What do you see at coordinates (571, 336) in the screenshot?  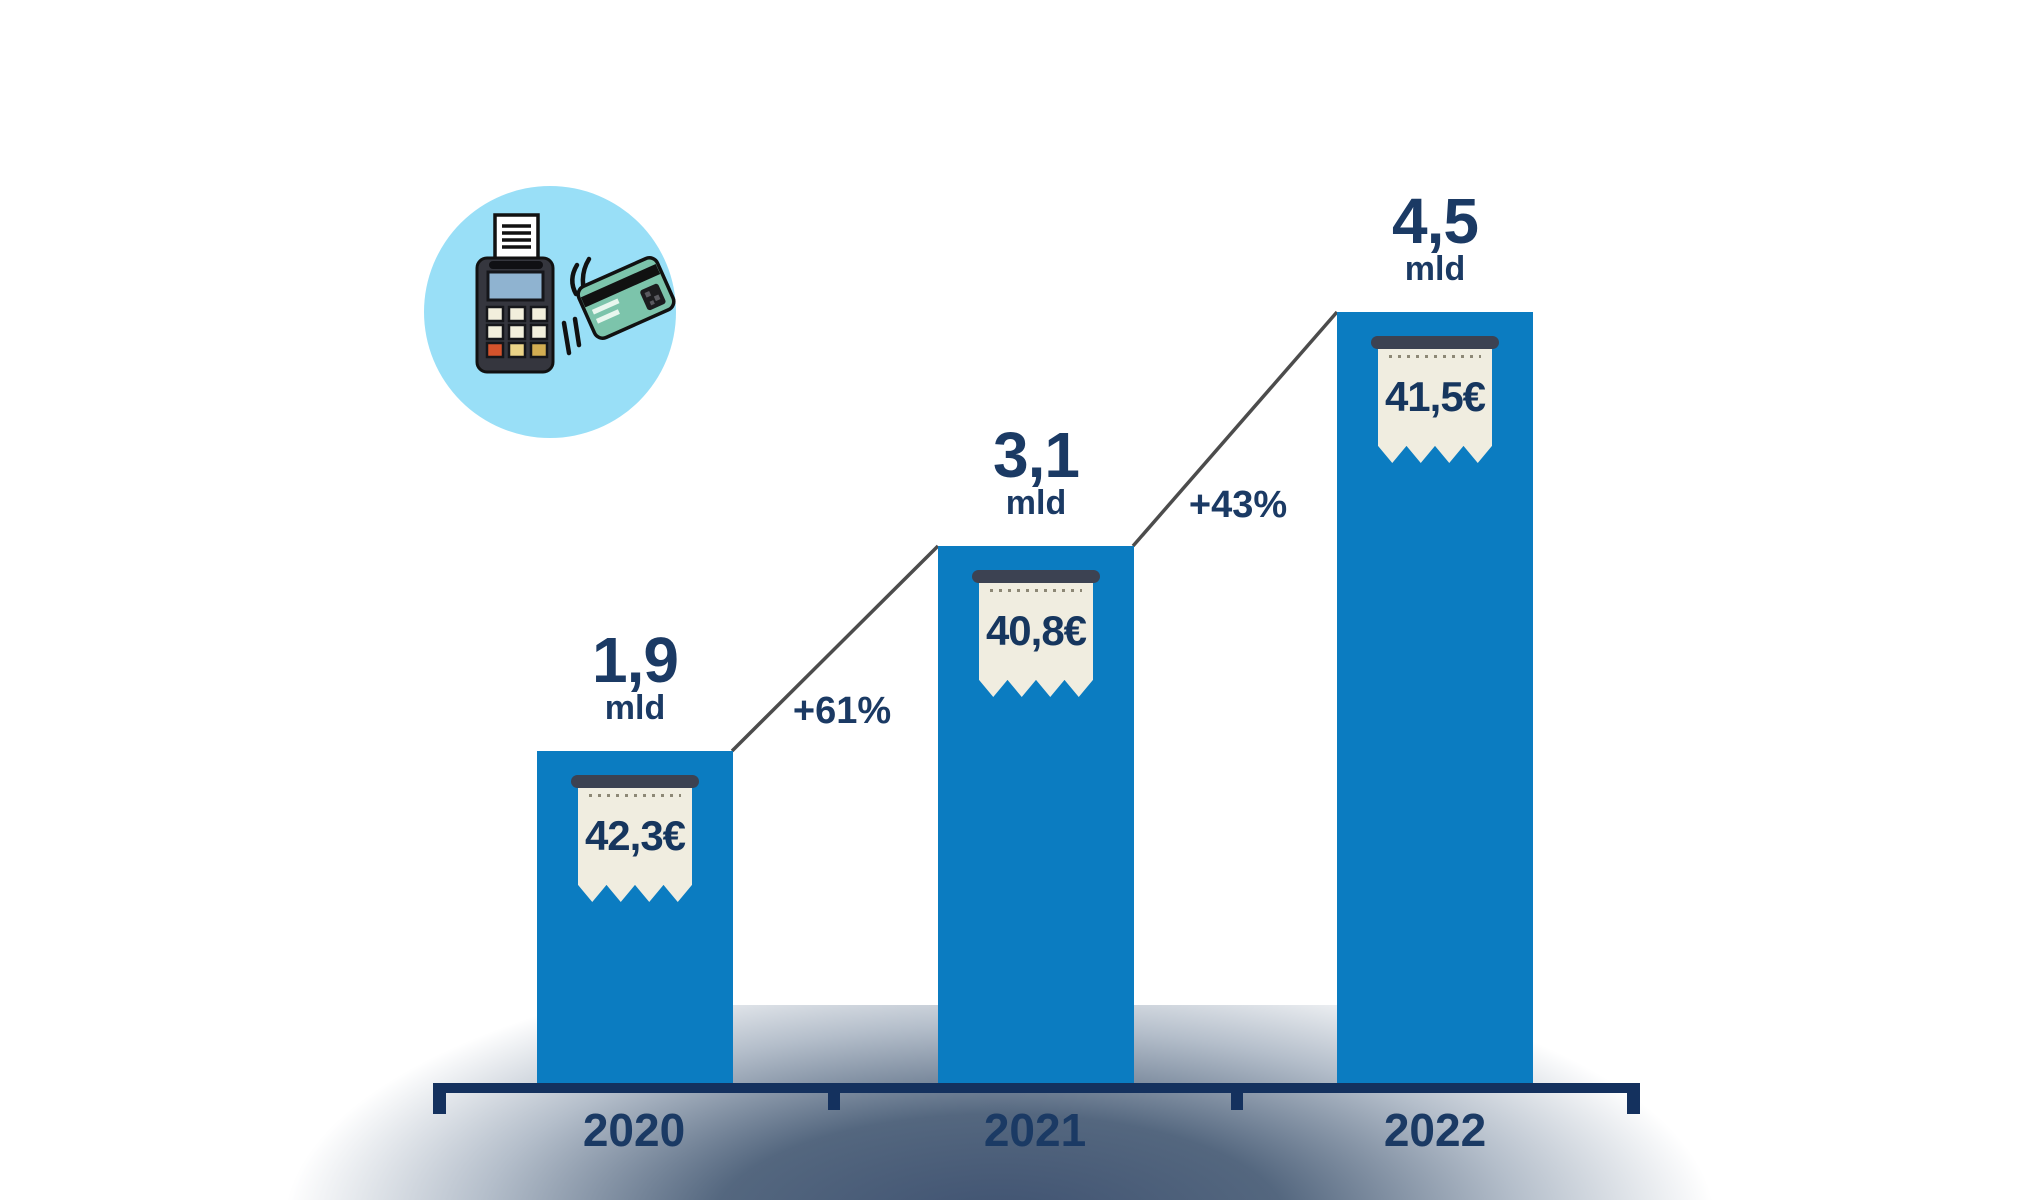 I see `icon-motion-lines` at bounding box center [571, 336].